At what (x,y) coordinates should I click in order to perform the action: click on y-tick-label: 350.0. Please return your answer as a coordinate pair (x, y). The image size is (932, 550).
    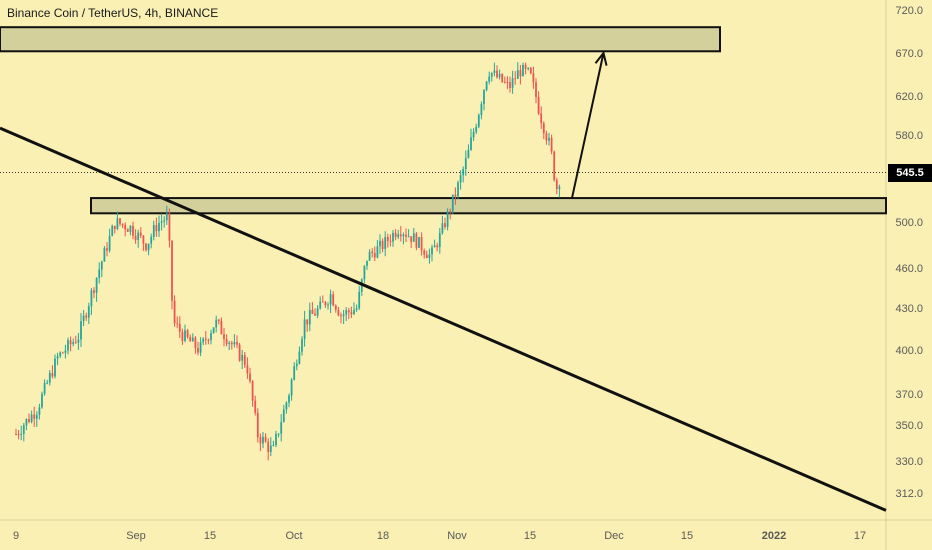
    Looking at the image, I should click on (909, 426).